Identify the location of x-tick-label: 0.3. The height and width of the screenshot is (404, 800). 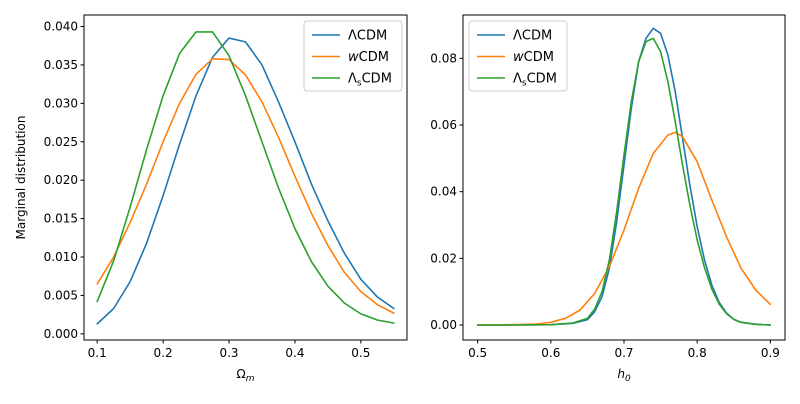
(228, 353).